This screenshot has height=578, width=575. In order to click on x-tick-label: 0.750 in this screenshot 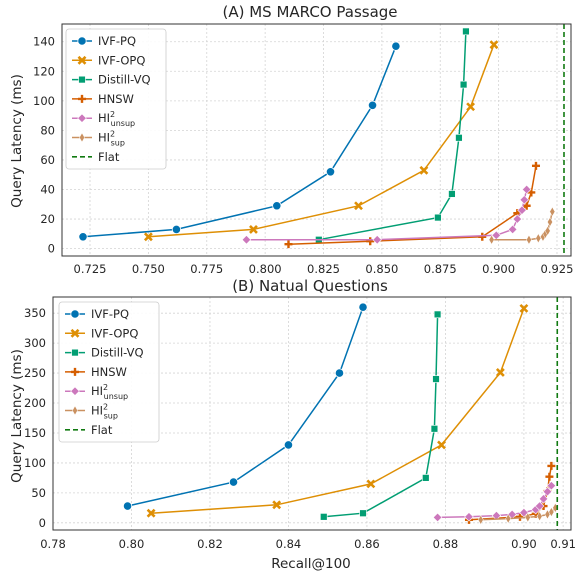, I will do `click(148, 269)`.